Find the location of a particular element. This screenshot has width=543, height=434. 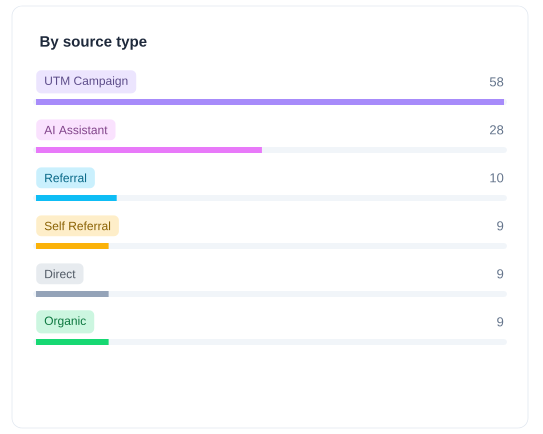

data-label: 10 is located at coordinates (497, 177).